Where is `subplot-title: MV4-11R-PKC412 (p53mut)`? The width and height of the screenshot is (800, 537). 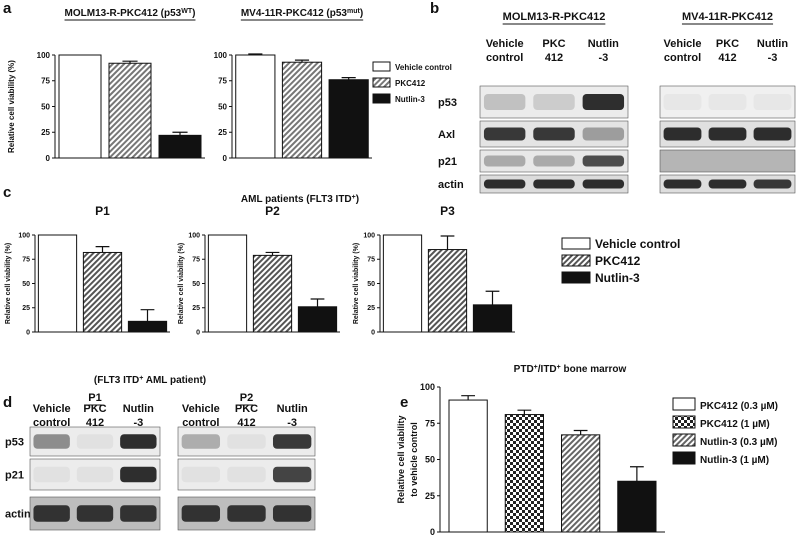
subplot-title: MV4-11R-PKC412 (p53mut) is located at coordinates (302, 14).